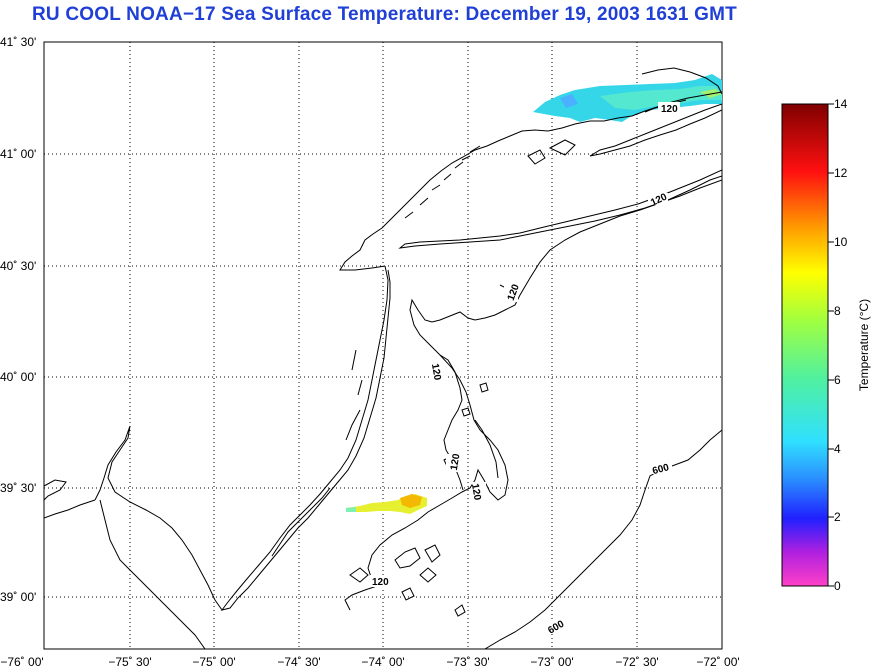 The height and width of the screenshot is (672, 872). What do you see at coordinates (467, 662) in the screenshot?
I see `lon-label-73-30: −73˚ 30'` at bounding box center [467, 662].